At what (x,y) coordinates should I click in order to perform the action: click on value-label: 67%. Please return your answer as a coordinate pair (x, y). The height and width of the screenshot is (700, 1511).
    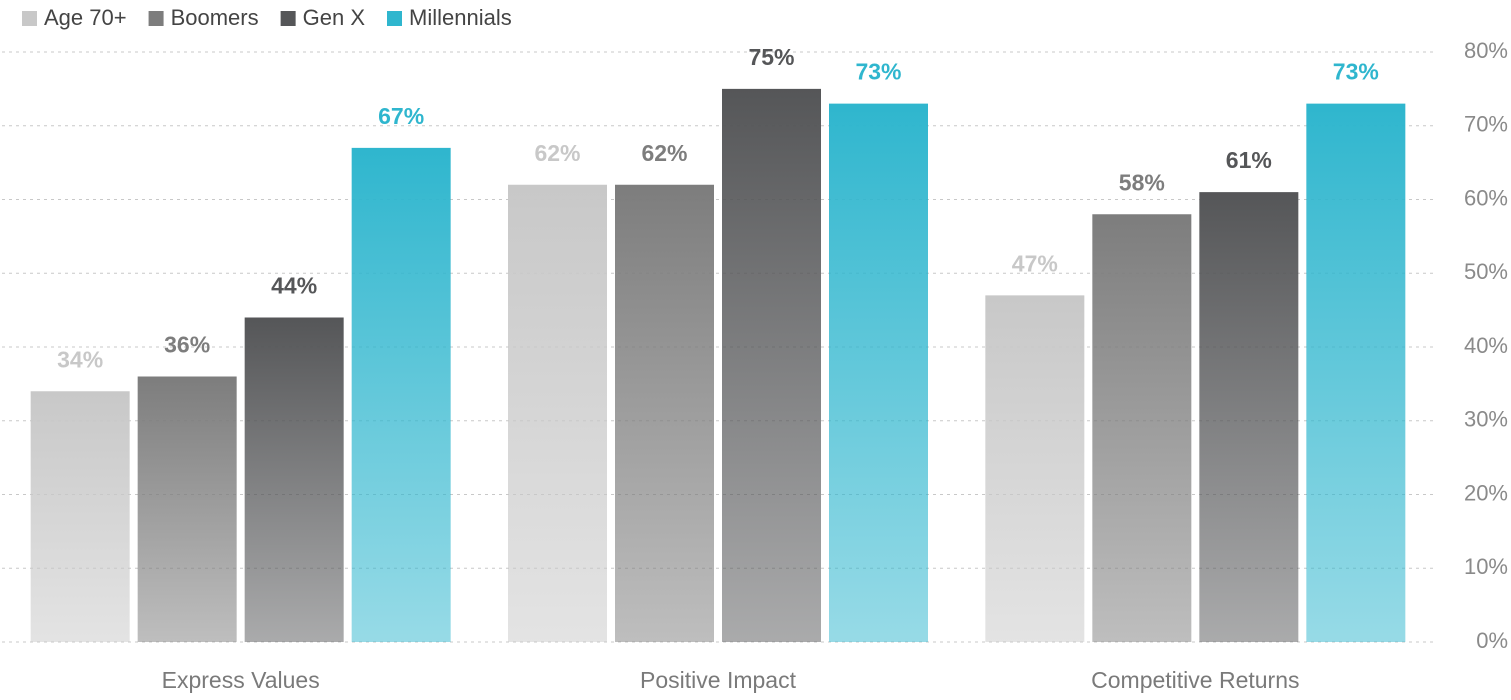
    Looking at the image, I should click on (401, 116).